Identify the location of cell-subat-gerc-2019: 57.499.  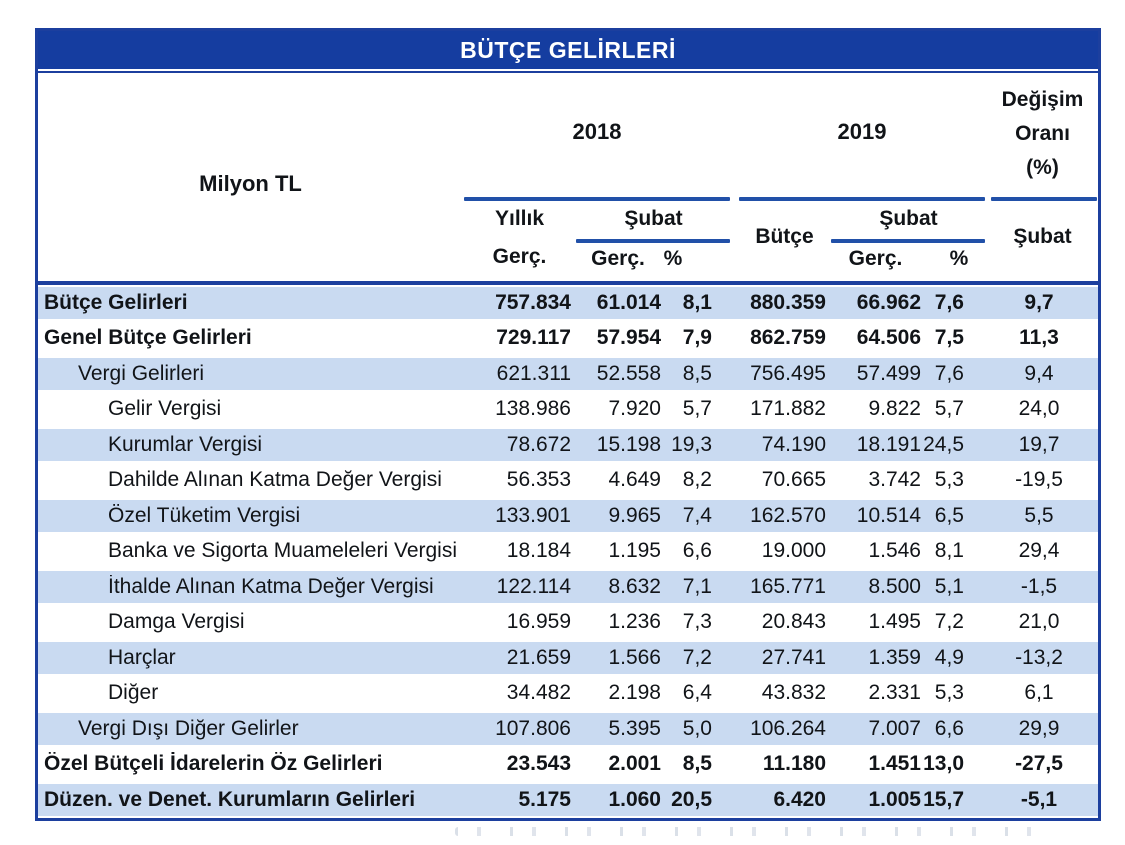
(888, 373).